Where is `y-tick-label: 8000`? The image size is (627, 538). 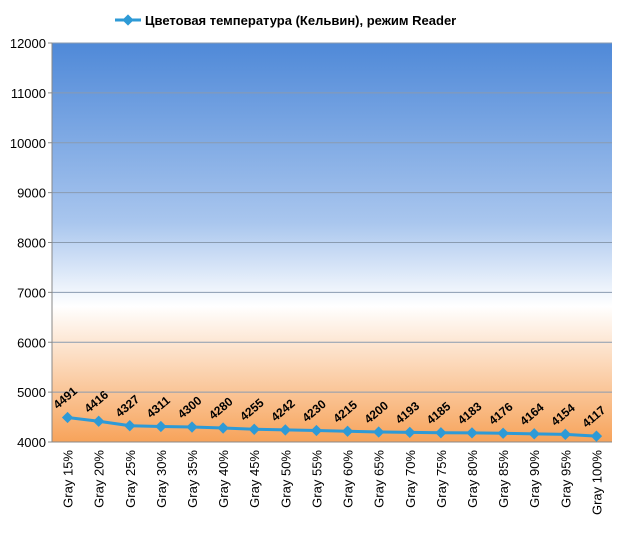
y-tick-label: 8000 is located at coordinates (31, 243).